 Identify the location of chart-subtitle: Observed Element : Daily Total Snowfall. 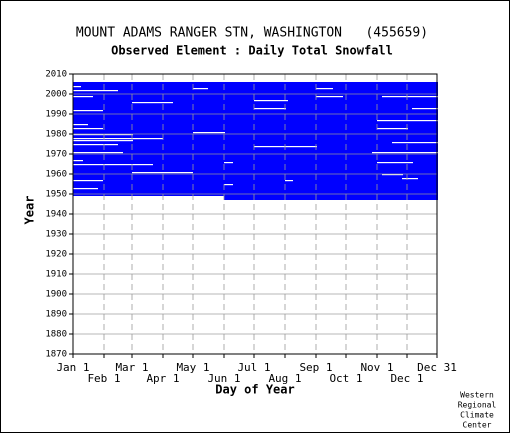
(252, 51).